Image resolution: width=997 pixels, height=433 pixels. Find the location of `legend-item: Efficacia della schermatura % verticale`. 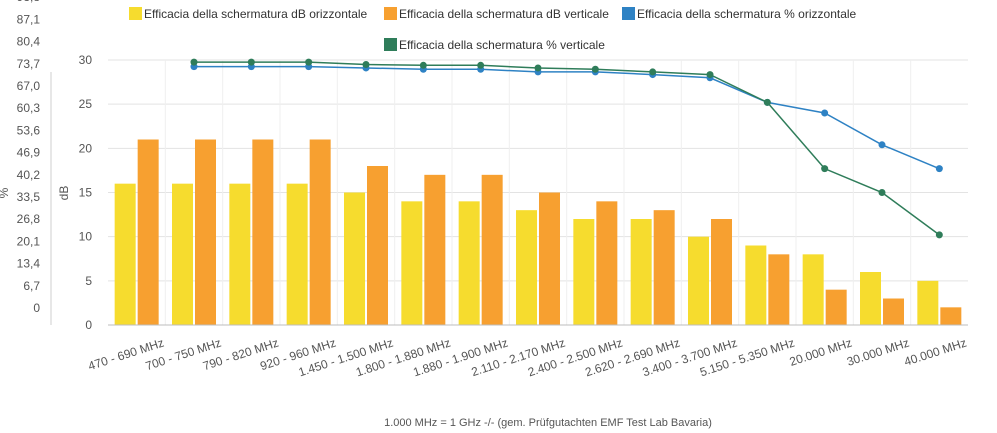

legend-item: Efficacia della schermatura % verticale is located at coordinates (494, 45).